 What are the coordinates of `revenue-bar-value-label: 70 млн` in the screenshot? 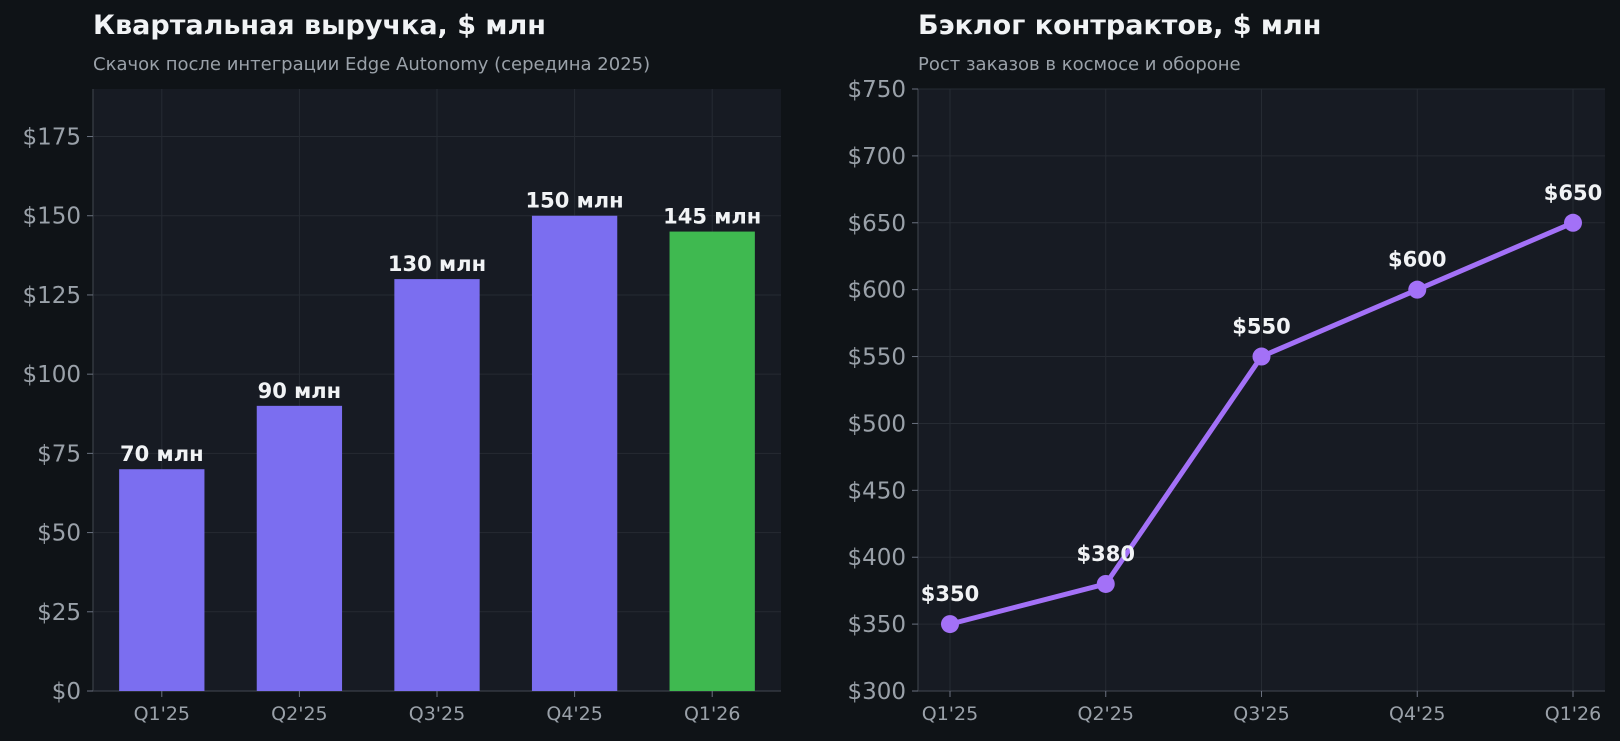 It's located at (162, 454).